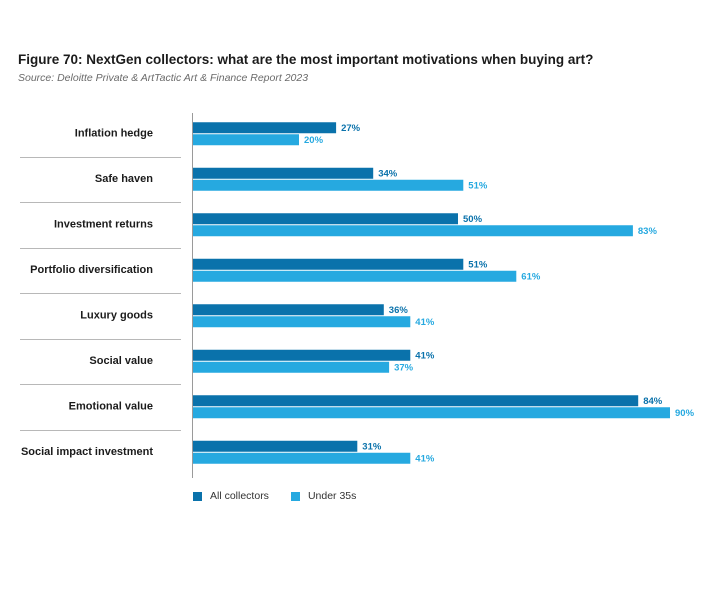 Image resolution: width=714 pixels, height=604 pixels. Describe the element at coordinates (121, 361) in the screenshot. I see `category-label-social-value: Social value` at that location.